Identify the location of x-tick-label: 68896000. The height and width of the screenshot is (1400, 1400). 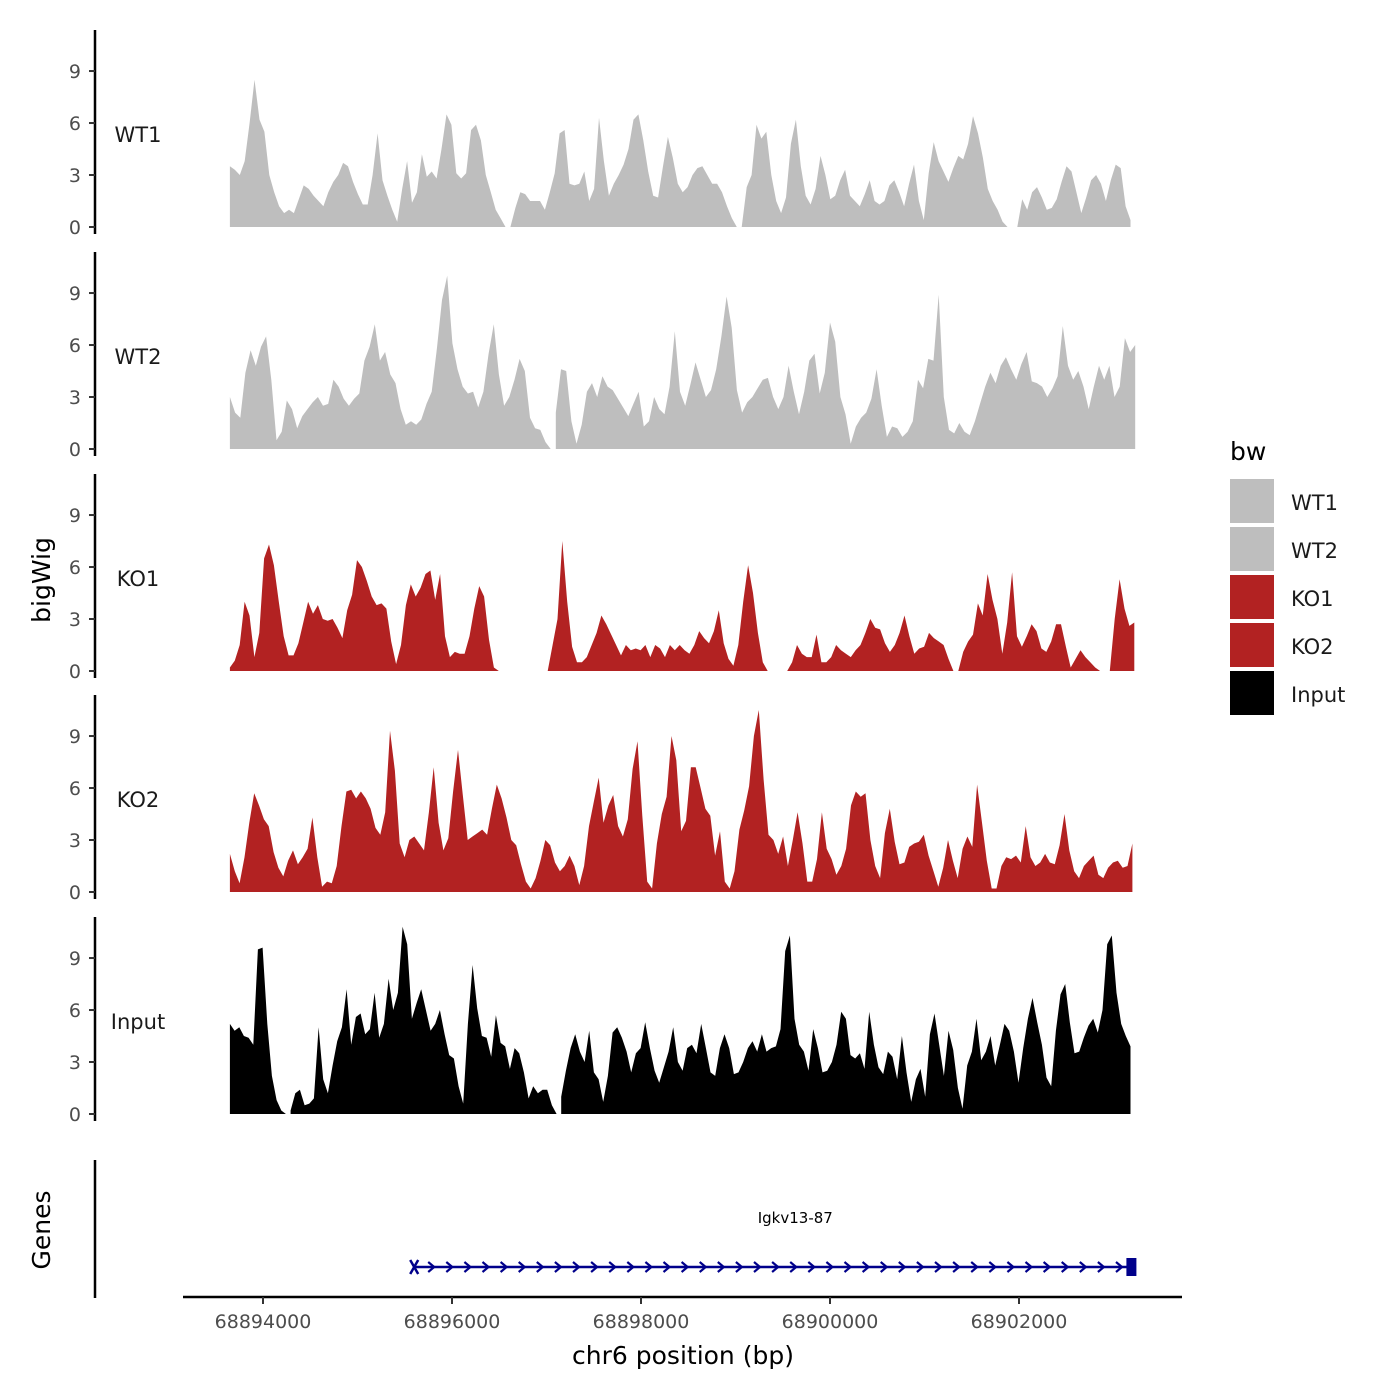
(452, 1322).